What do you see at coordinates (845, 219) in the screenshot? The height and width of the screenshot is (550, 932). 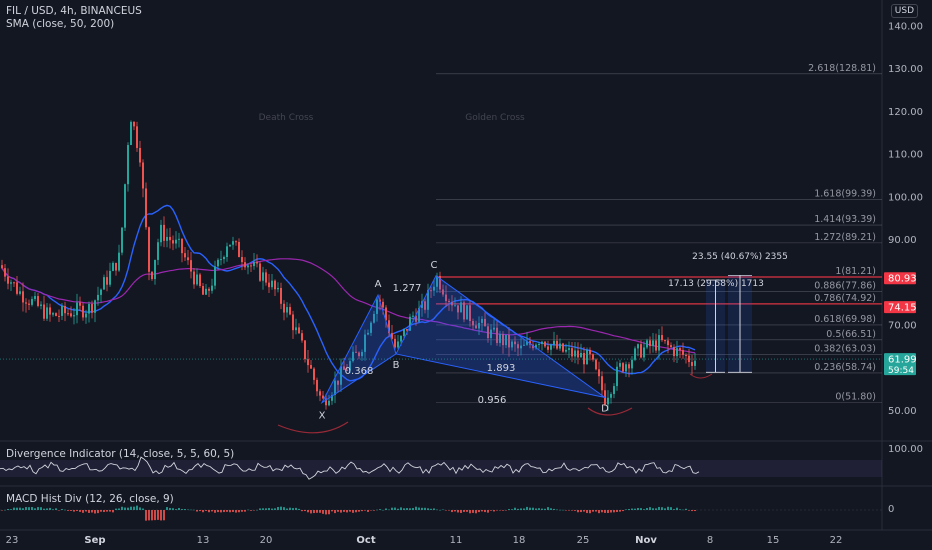 I see `fib-level-label: 1.414(93.39)` at bounding box center [845, 219].